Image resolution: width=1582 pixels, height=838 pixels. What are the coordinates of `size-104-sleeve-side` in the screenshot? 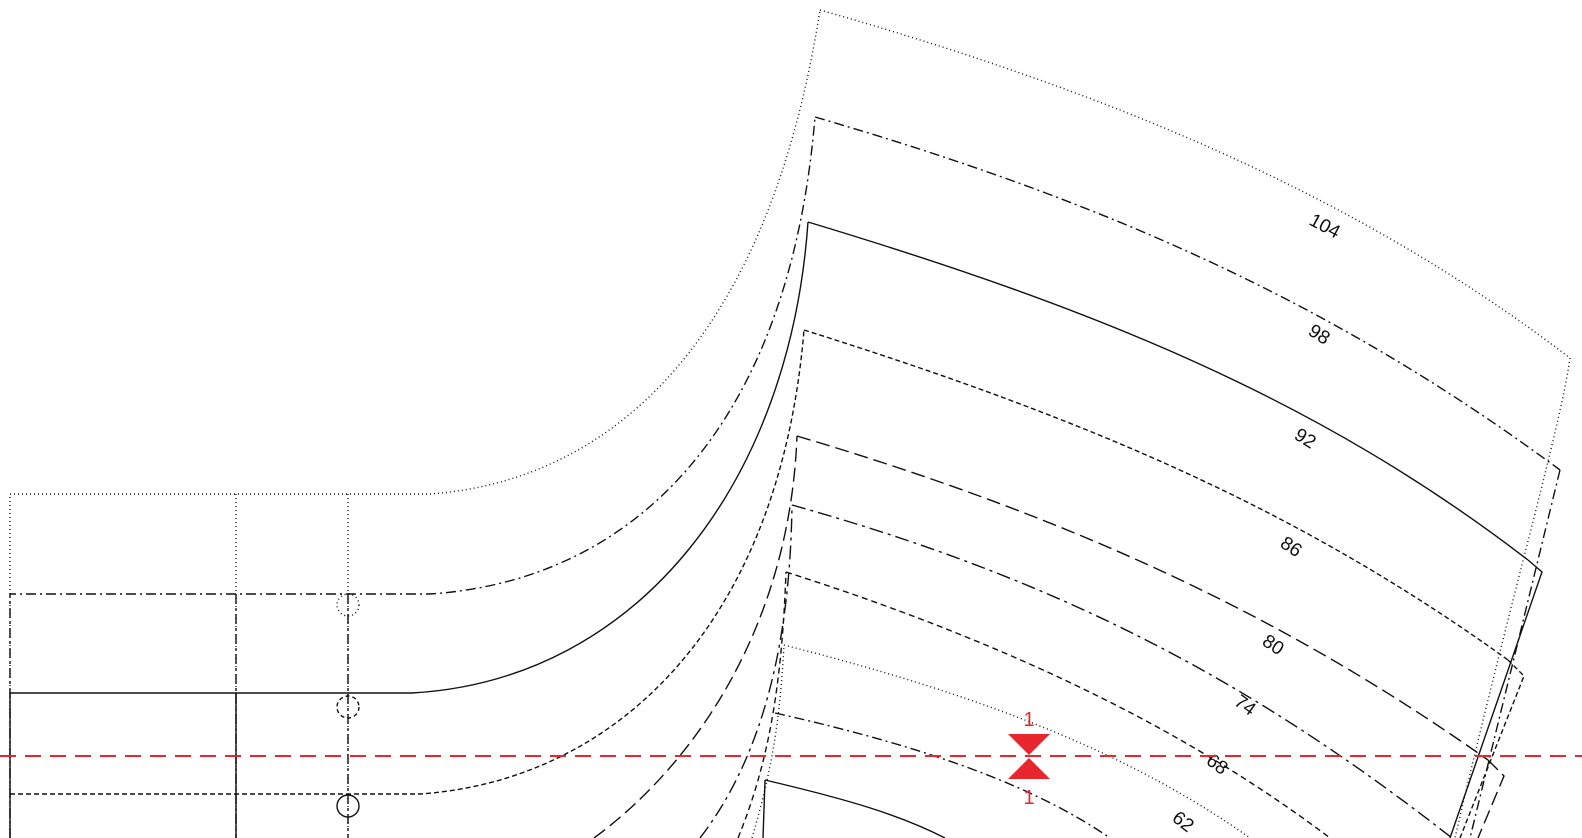 It's located at (1512, 598).